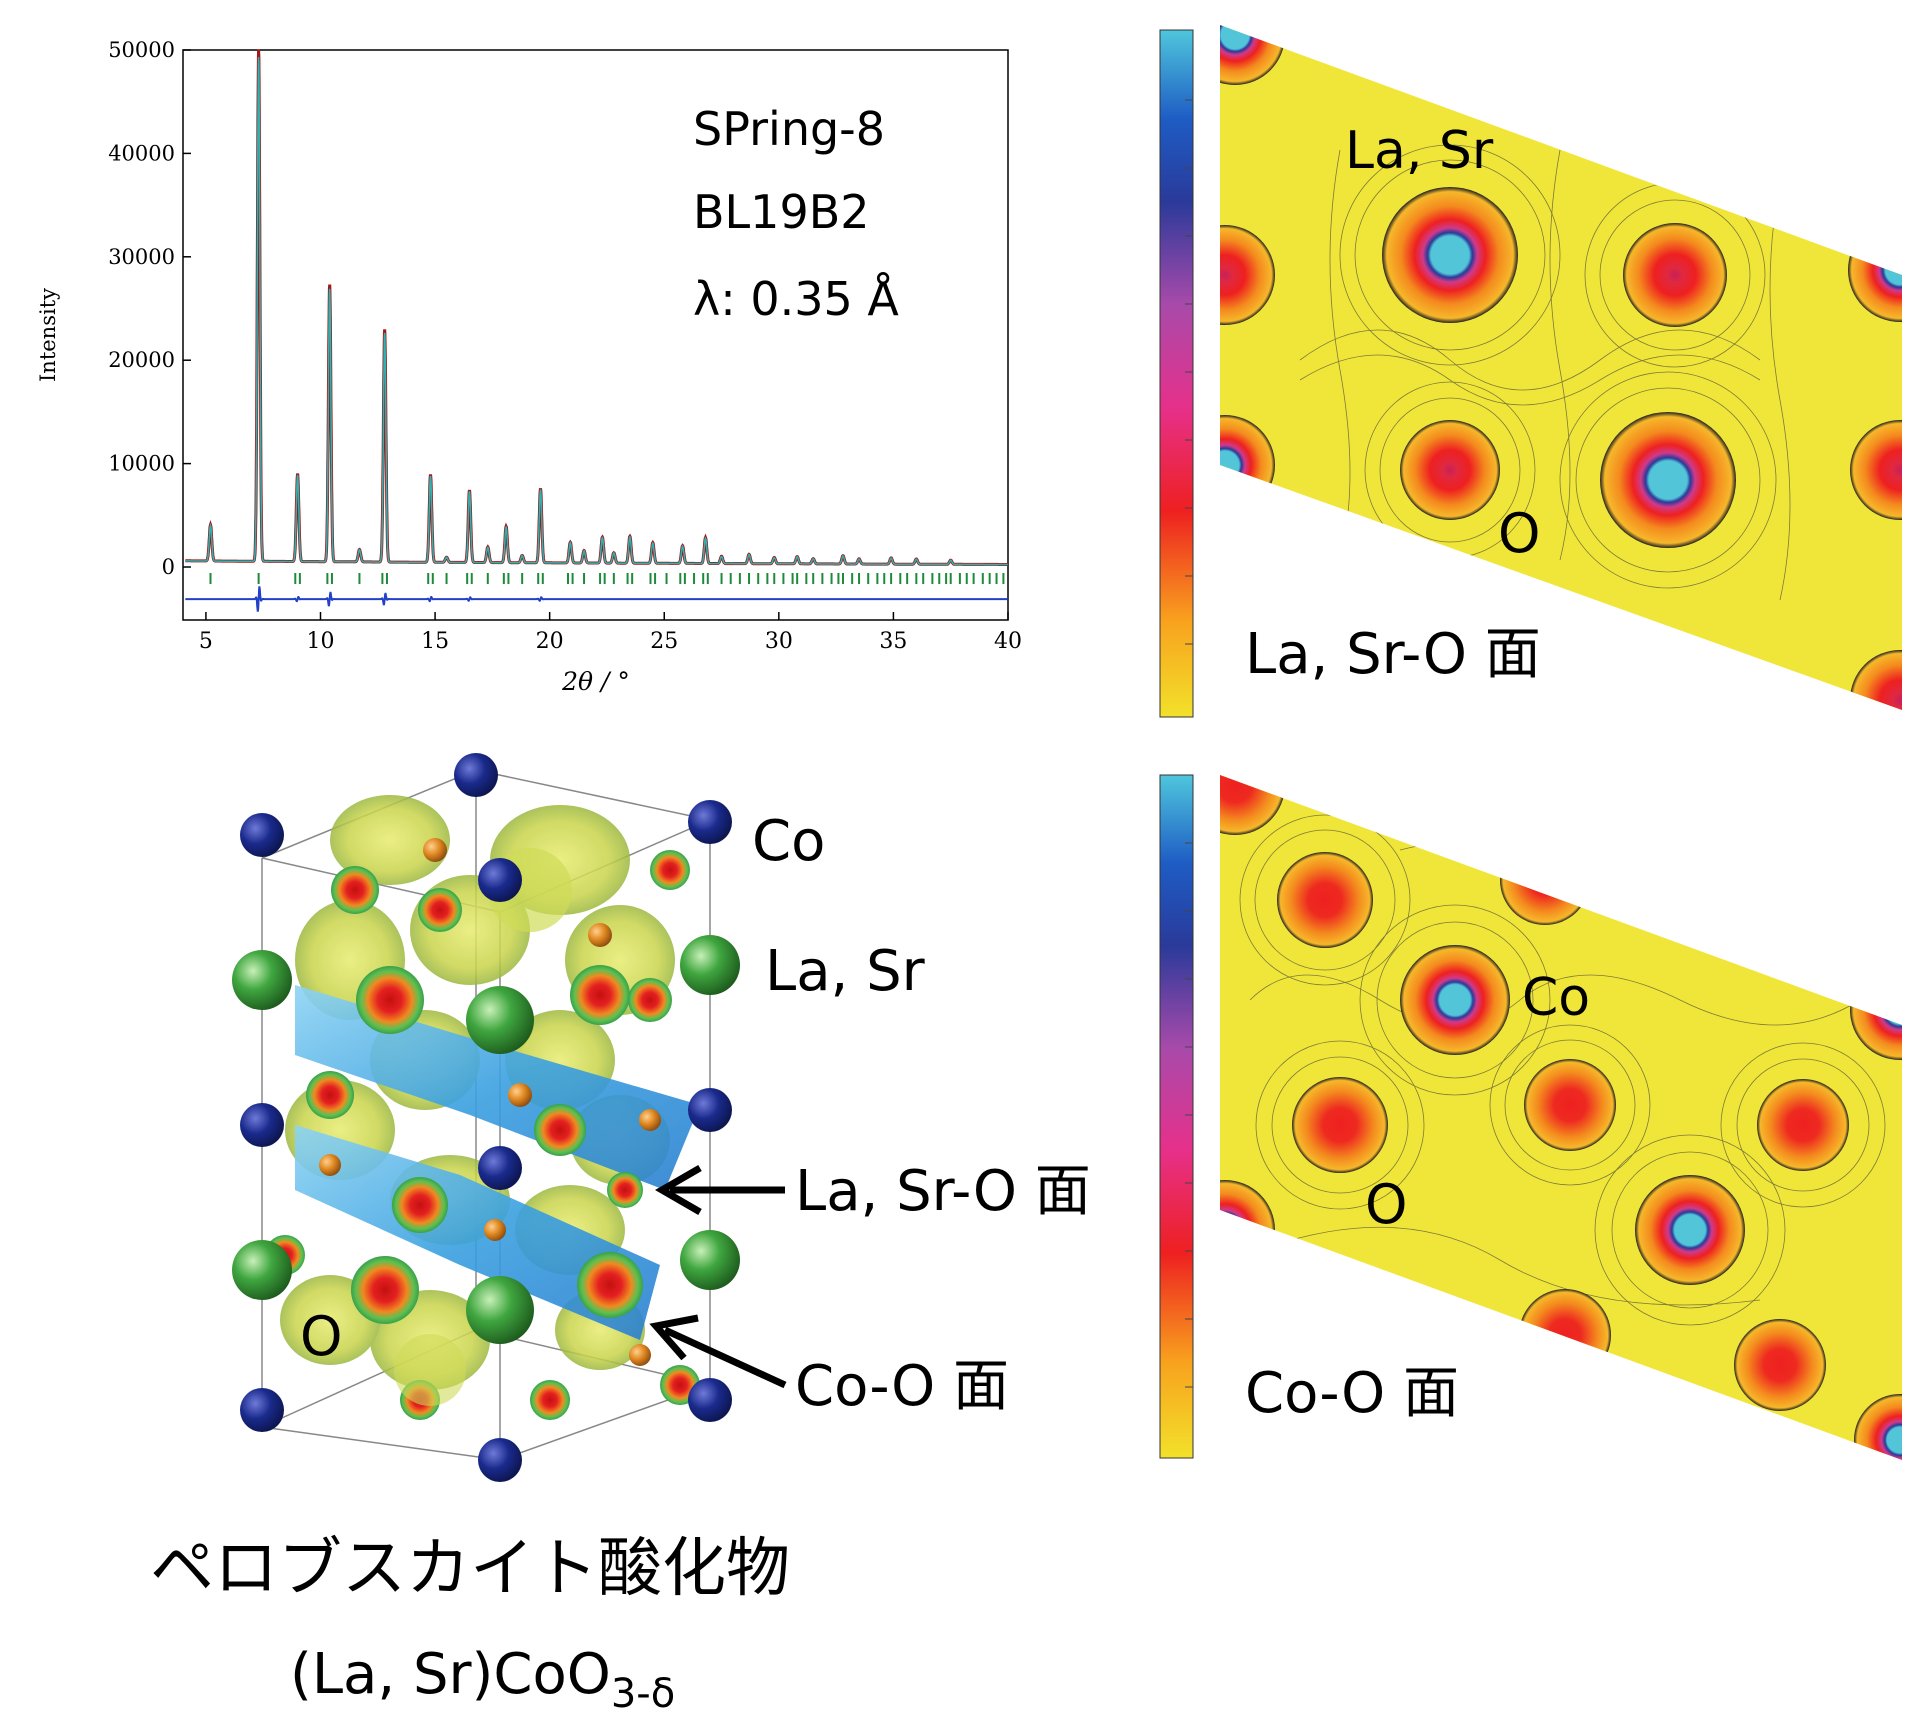  I want to click on co-o-plane-slab, so click(477, 1232).